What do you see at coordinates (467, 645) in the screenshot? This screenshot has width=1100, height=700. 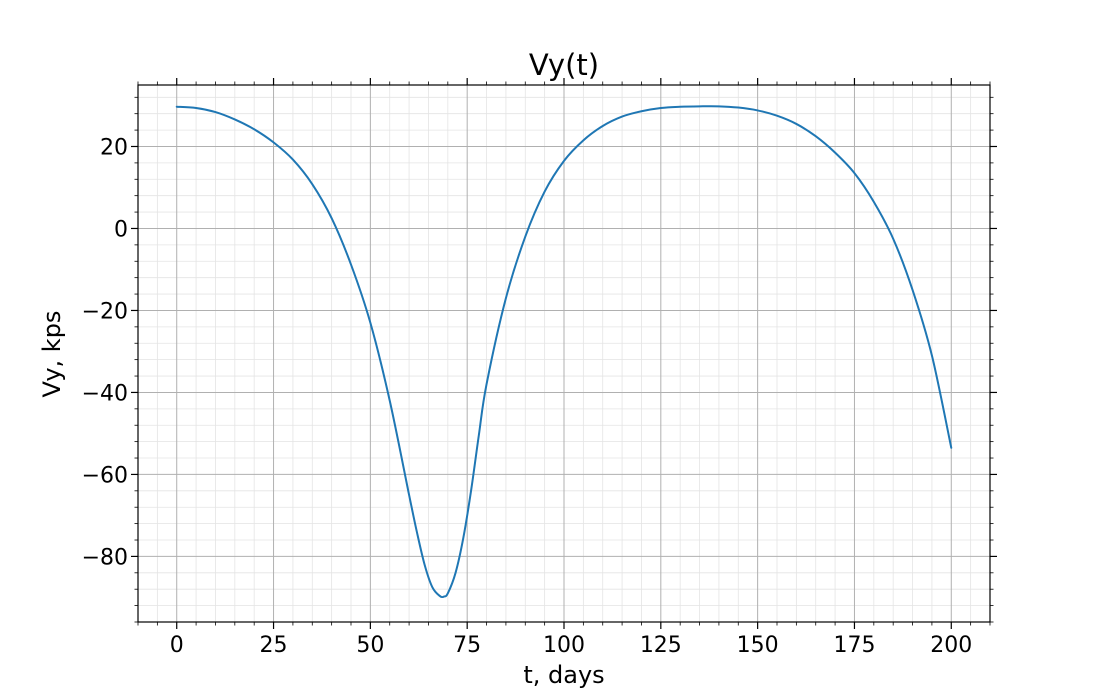 I see `x-tick-label: 75` at bounding box center [467, 645].